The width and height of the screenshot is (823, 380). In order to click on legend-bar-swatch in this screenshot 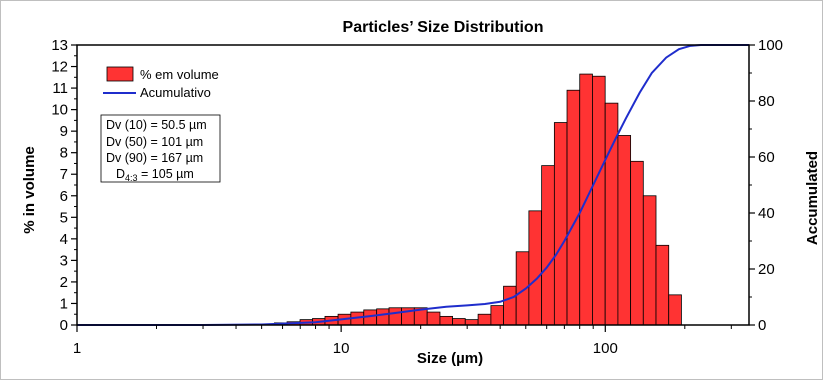, I will do `click(120, 74)`.